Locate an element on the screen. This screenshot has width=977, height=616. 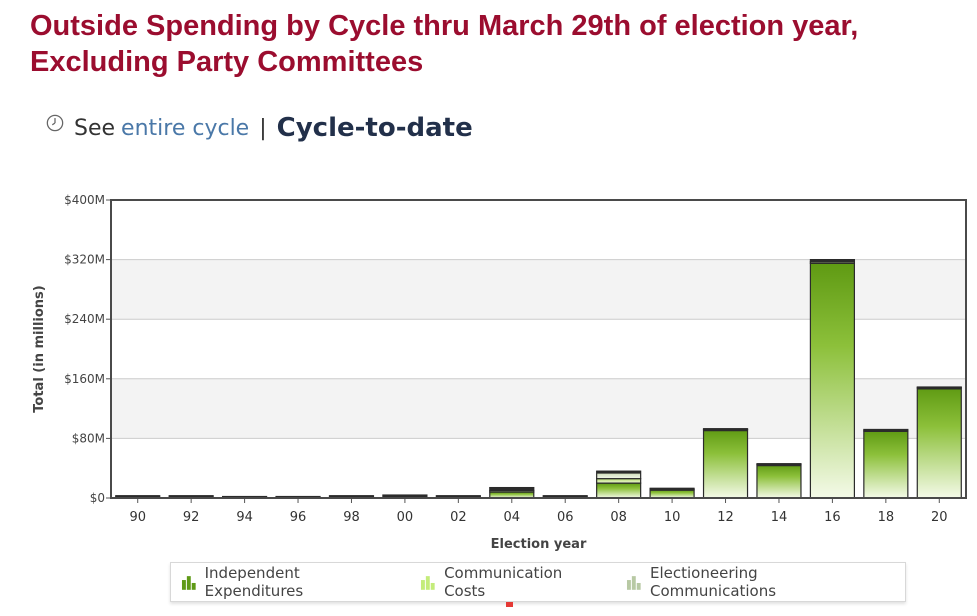
x-tick-label: 10 is located at coordinates (672, 517).